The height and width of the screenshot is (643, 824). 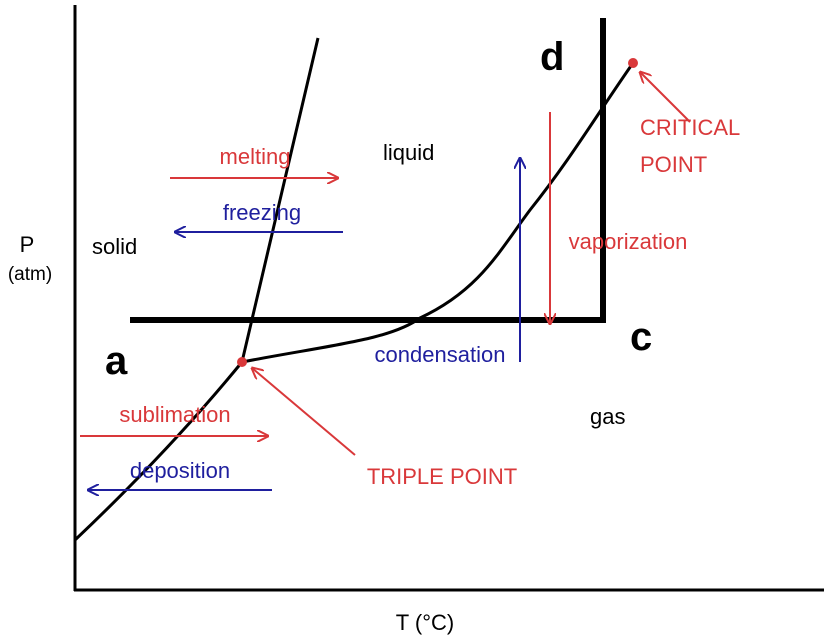 I want to click on vaporization-label: vaporization, so click(x=628, y=241).